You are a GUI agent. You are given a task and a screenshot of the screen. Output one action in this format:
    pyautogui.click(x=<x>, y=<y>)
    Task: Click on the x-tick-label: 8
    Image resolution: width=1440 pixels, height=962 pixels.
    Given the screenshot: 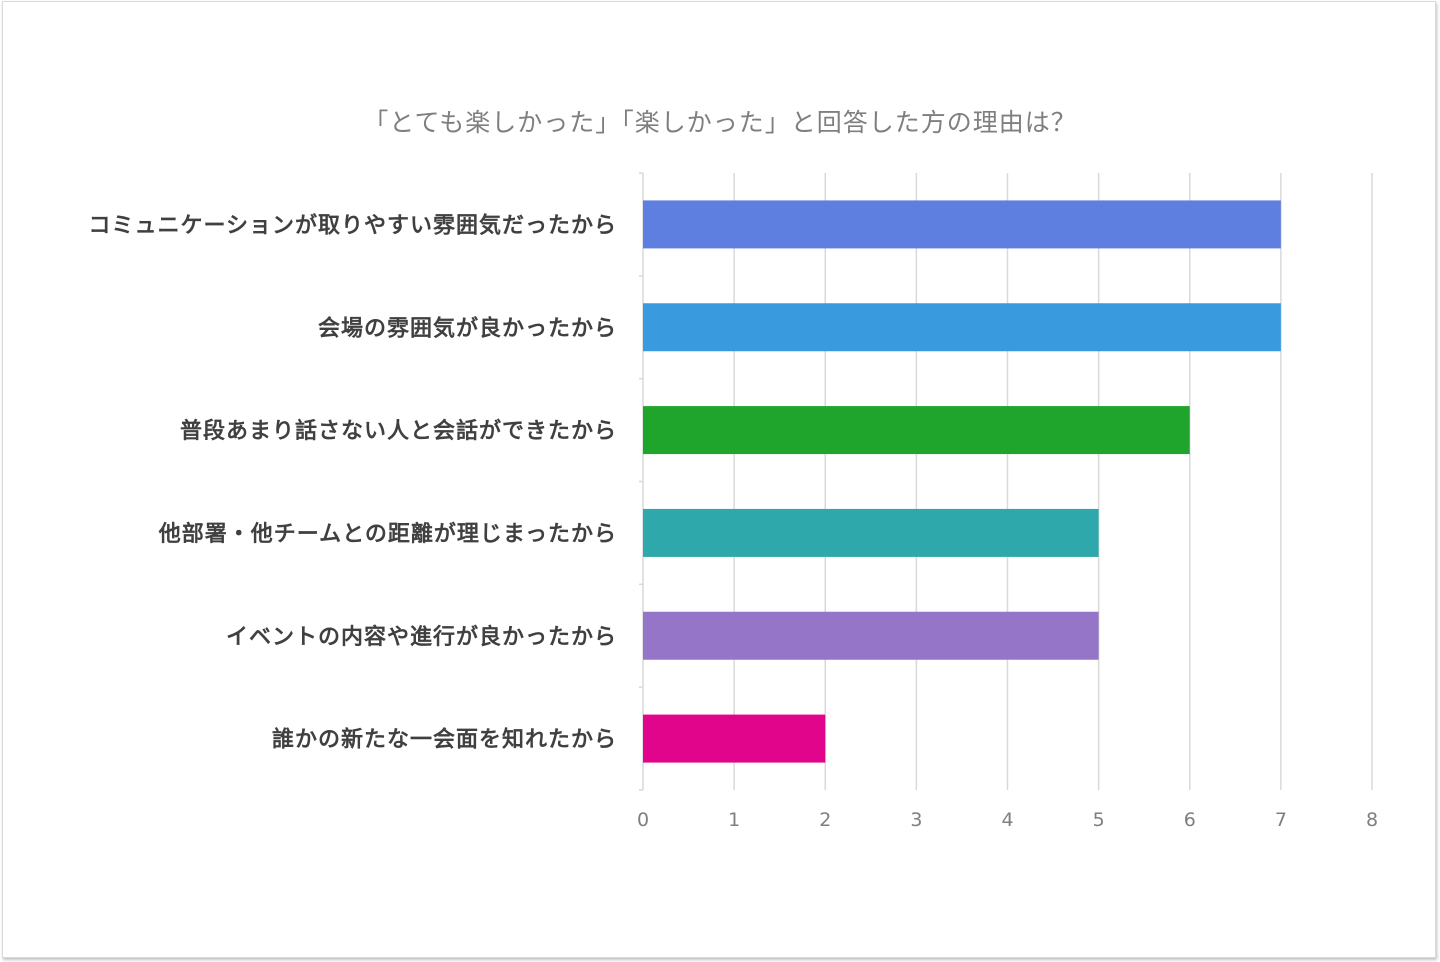 What is the action you would take?
    pyautogui.click(x=1372, y=820)
    